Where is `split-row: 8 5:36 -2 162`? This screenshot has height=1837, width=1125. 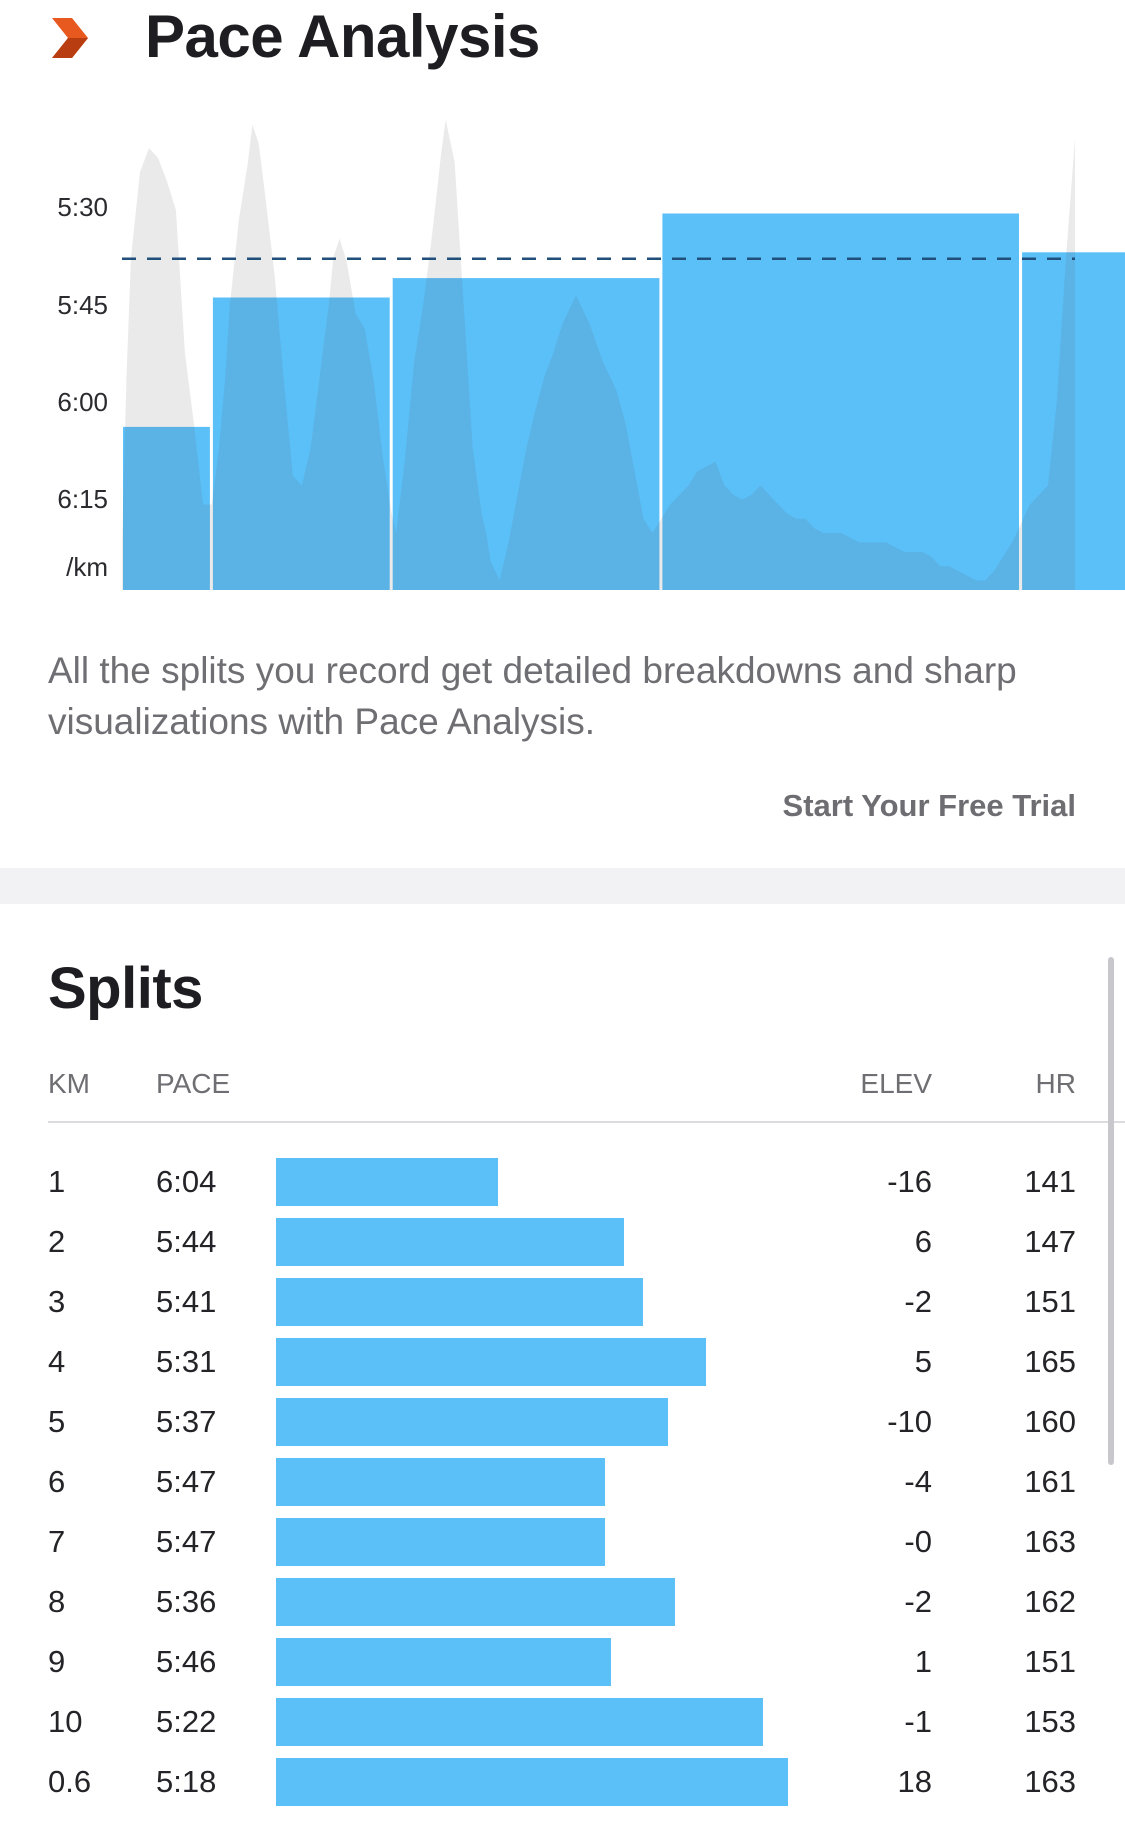 split-row: 8 5:36 -2 162 is located at coordinates (562, 1608).